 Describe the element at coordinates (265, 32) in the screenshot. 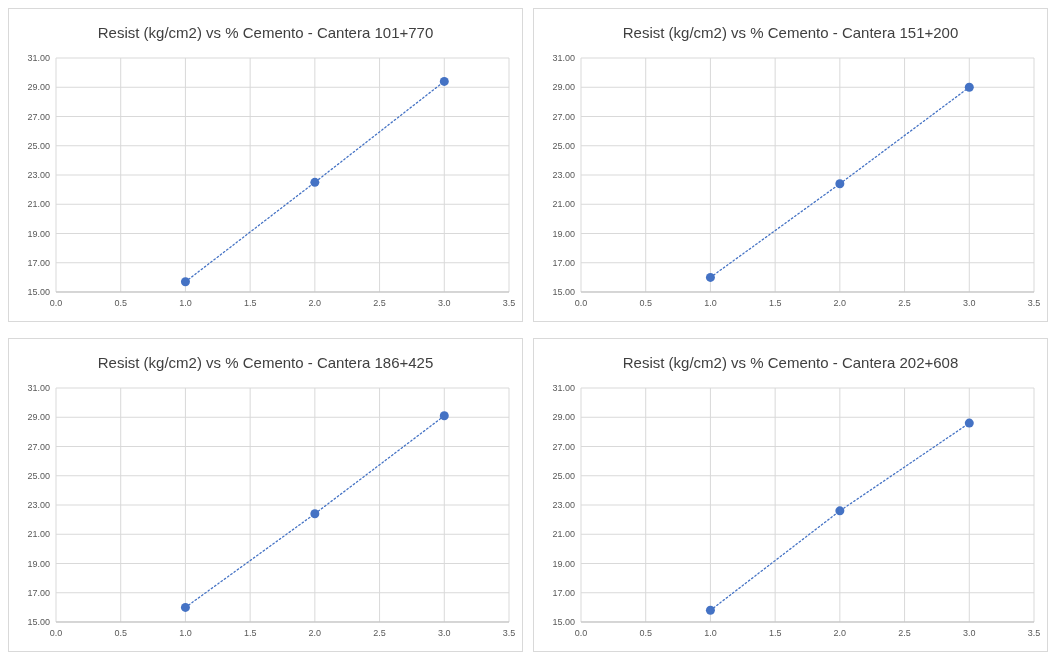

I see `chart-title: Resist (kg/cm2) vs % Cemento - Cantera 101+770` at that location.